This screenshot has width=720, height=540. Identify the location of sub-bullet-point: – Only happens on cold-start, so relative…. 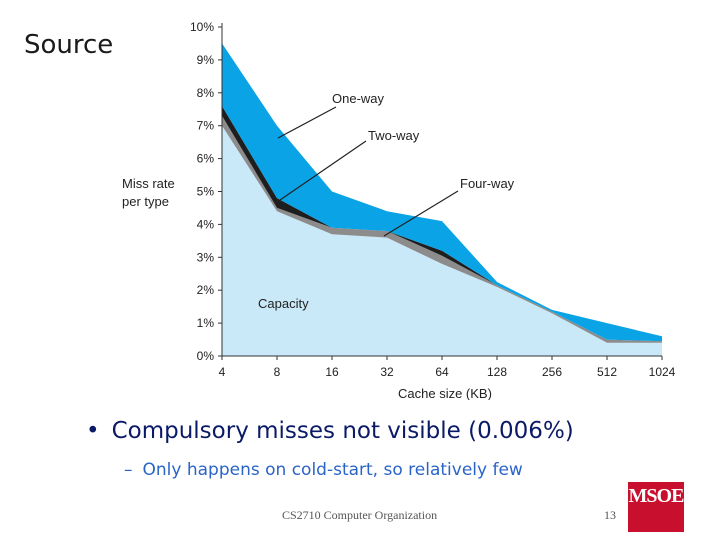
(323, 470).